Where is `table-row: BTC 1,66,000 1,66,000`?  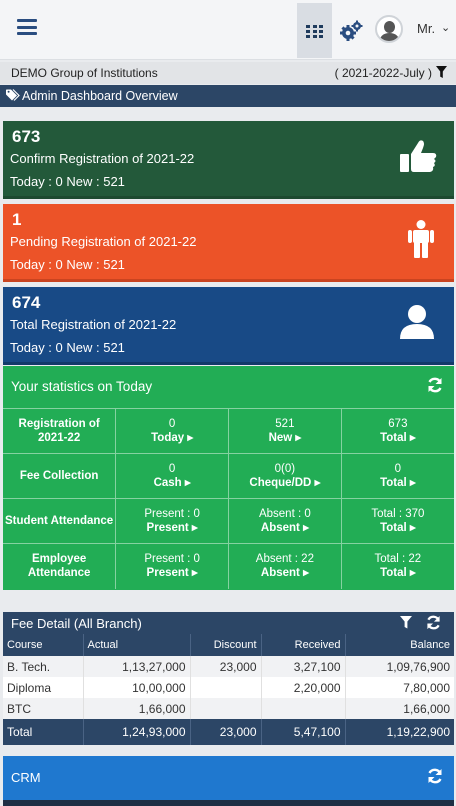
table-row: BTC 1,66,000 1,66,000 is located at coordinates (228, 708).